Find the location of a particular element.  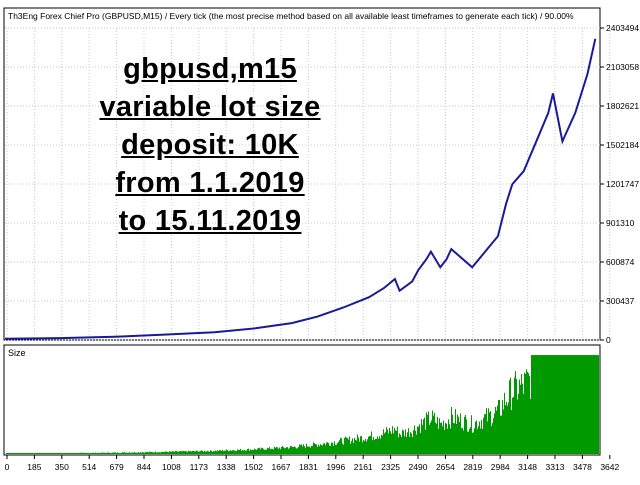

x-tick-label: 185 is located at coordinates (34, 467).